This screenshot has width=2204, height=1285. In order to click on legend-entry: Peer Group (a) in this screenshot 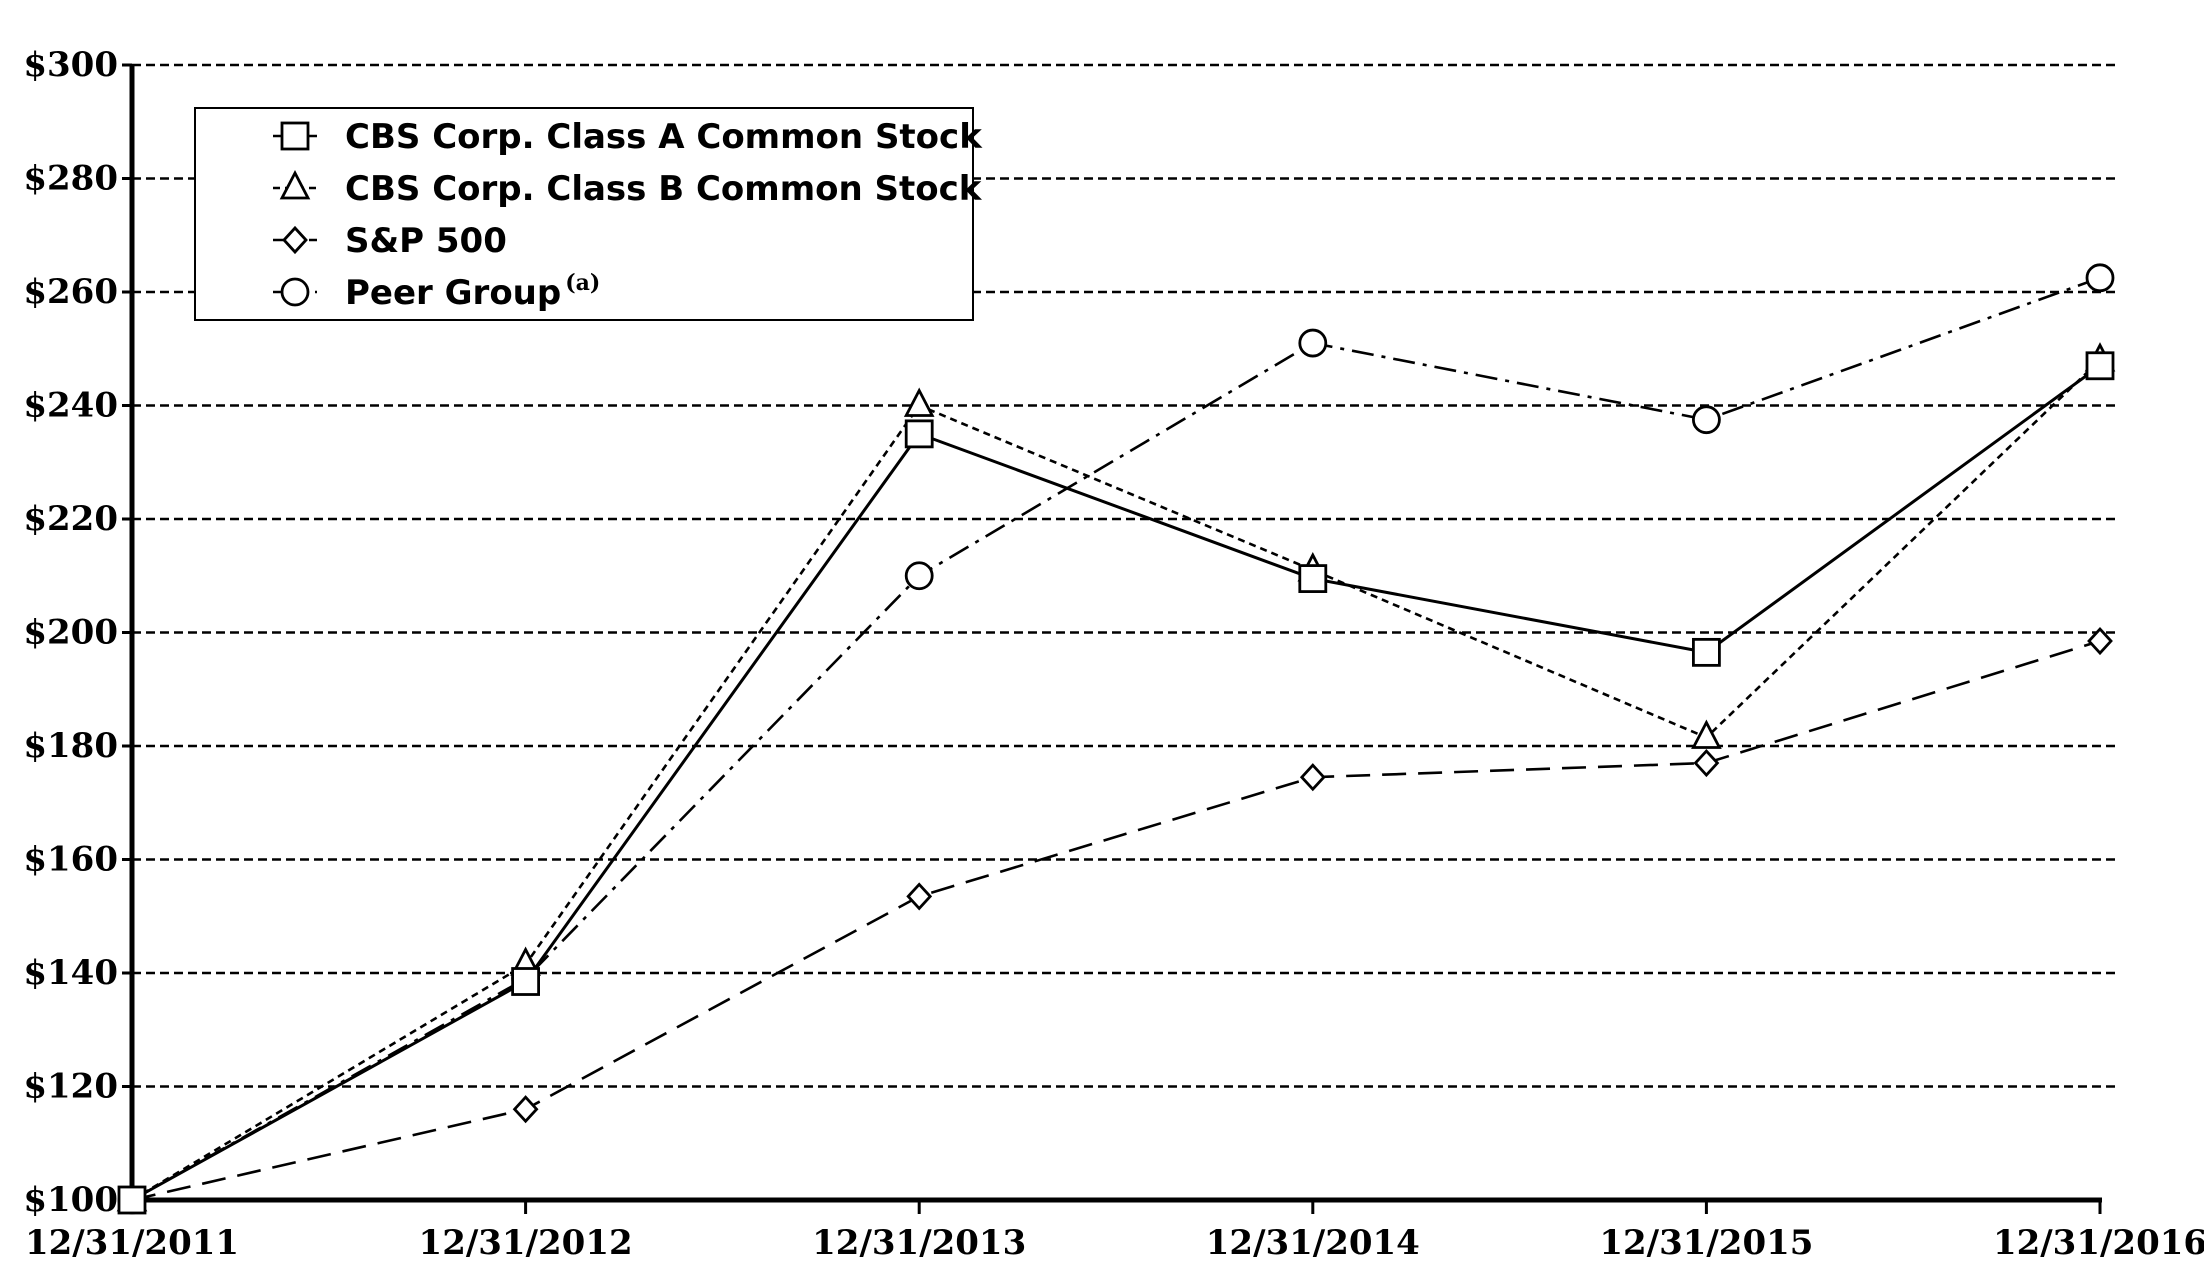, I will do `click(436, 291)`.